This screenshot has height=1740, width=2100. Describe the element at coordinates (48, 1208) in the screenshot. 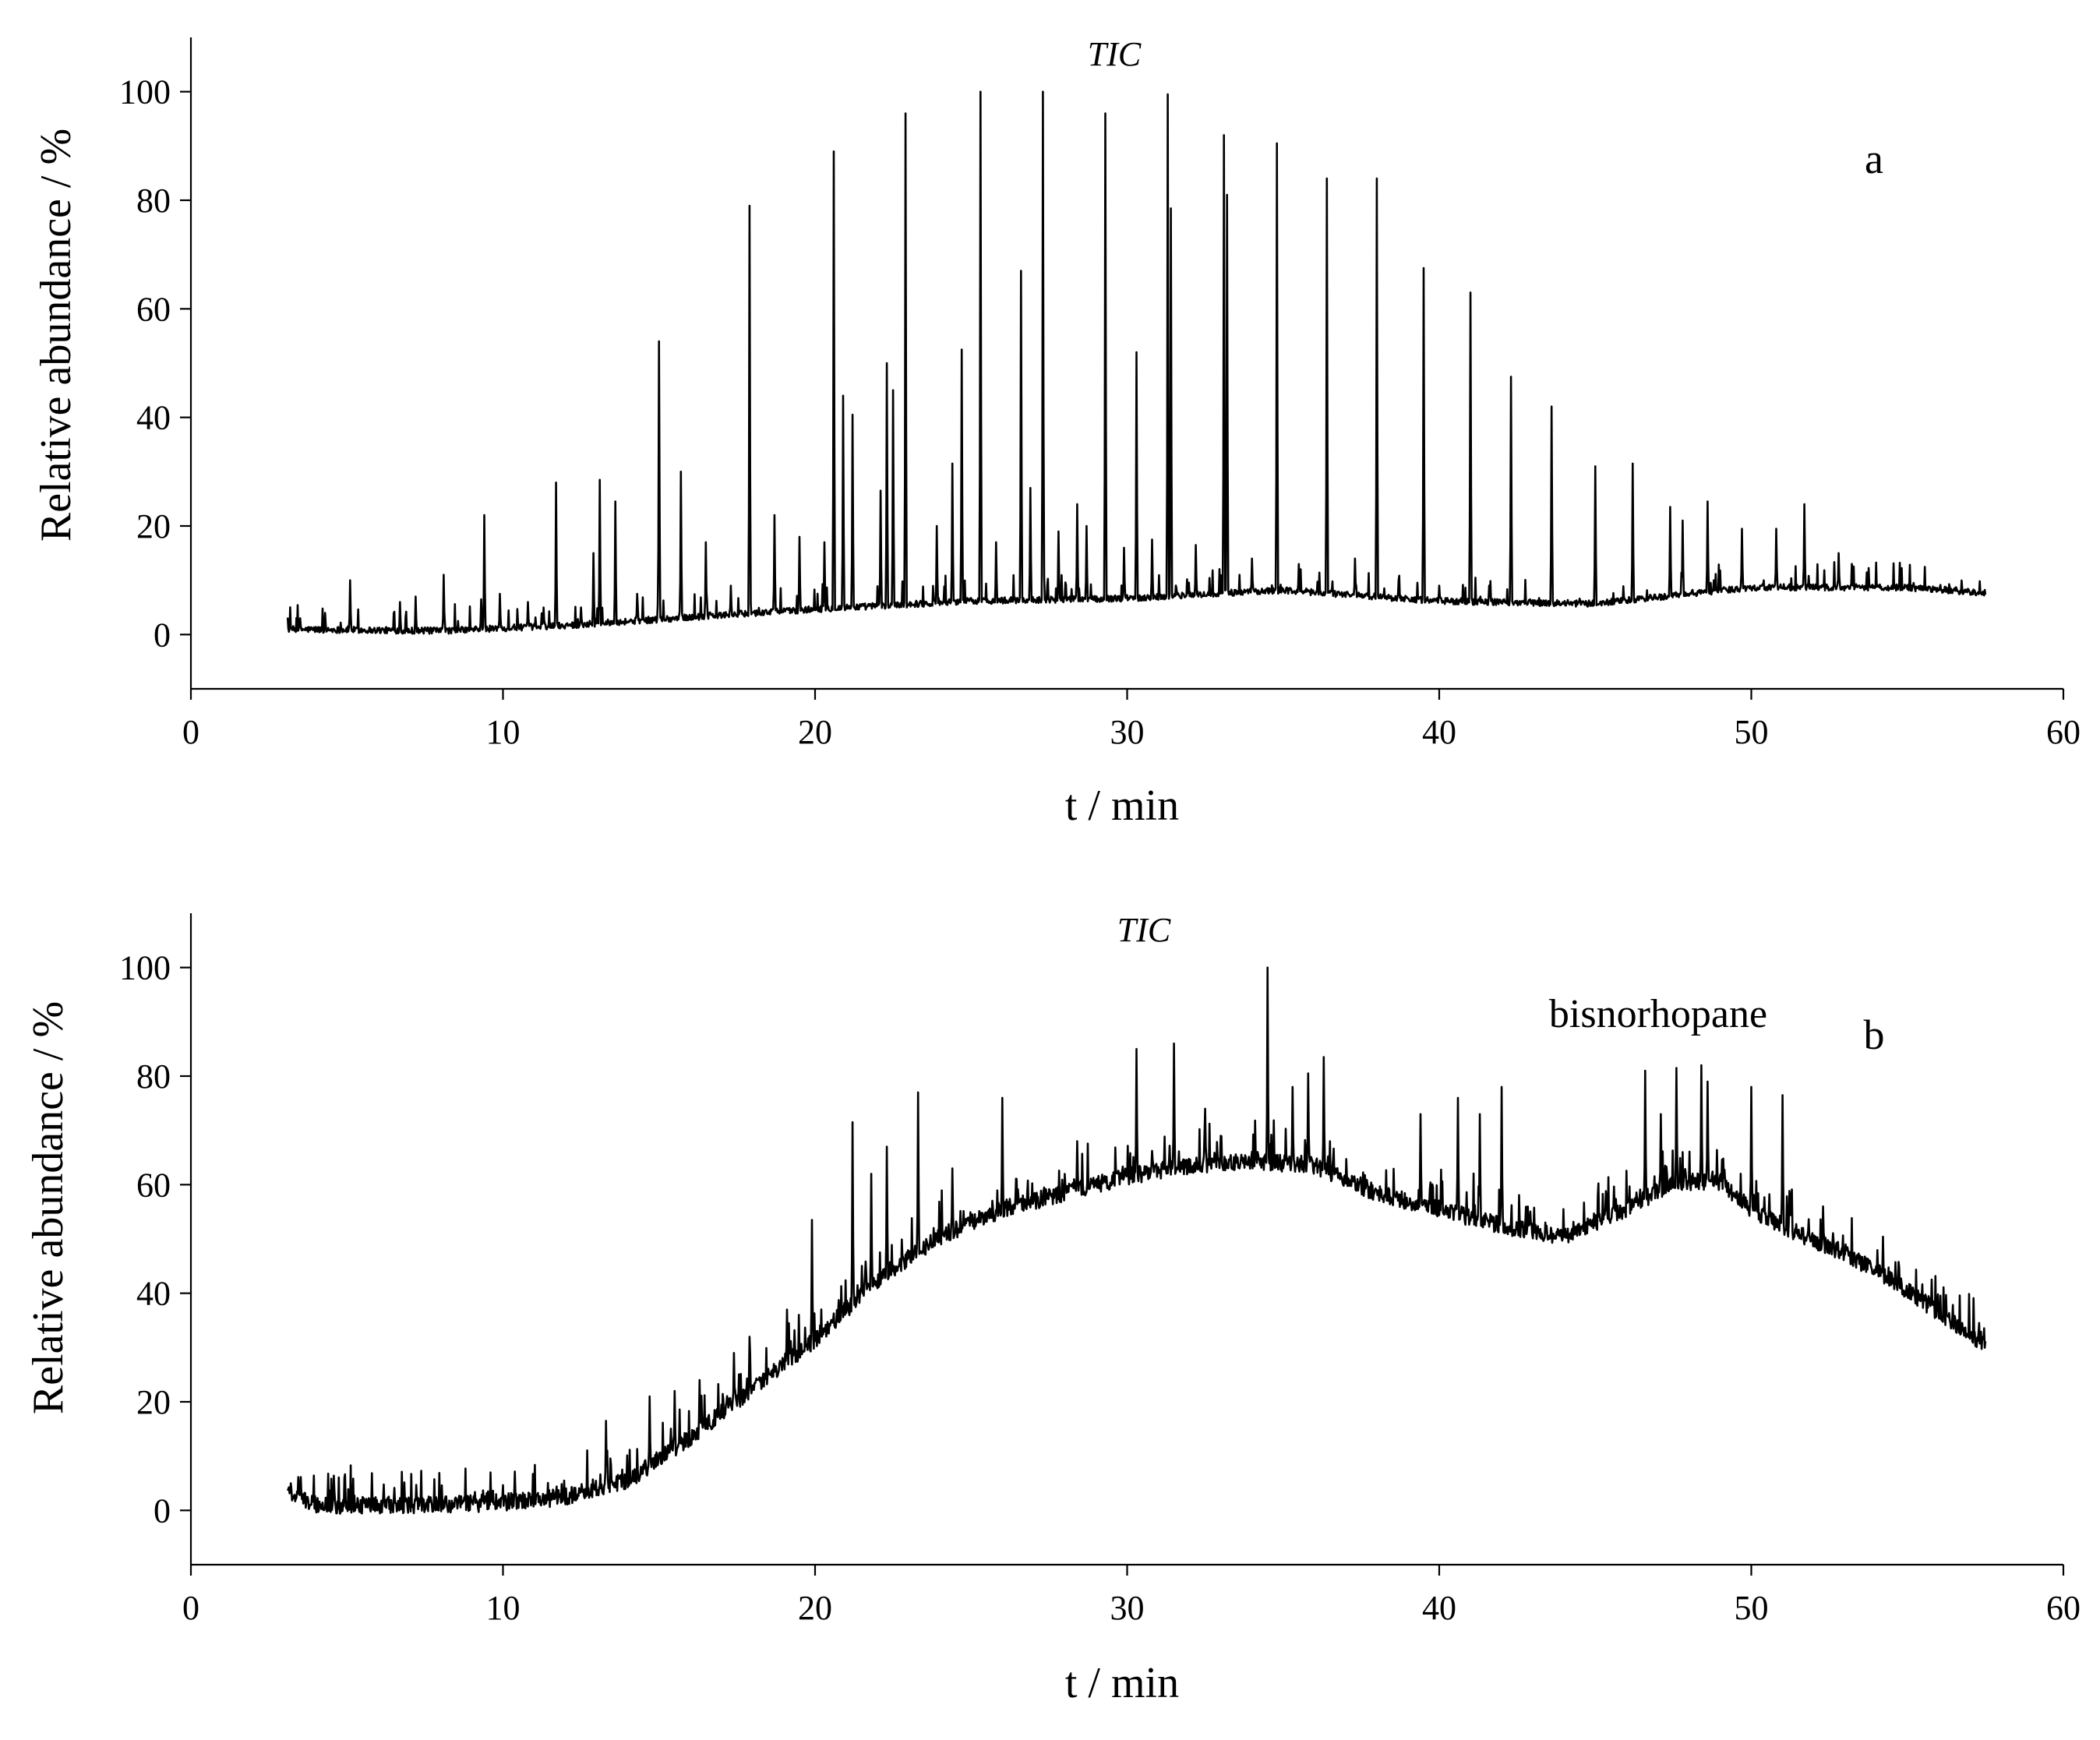

I see `panel-b-y-axis-title: Relative abundance / %` at that location.